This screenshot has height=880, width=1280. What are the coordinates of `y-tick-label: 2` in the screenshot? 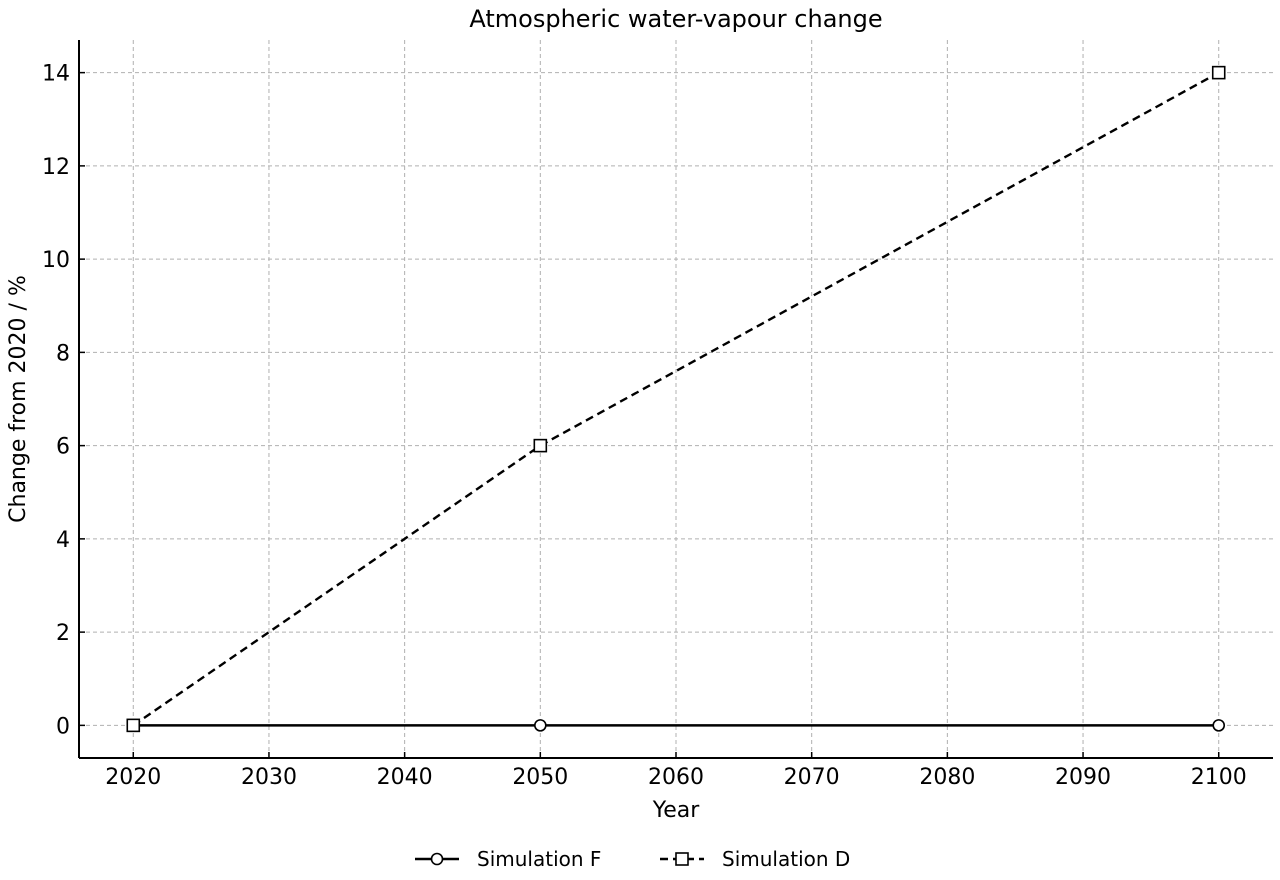 It's located at (63, 633).